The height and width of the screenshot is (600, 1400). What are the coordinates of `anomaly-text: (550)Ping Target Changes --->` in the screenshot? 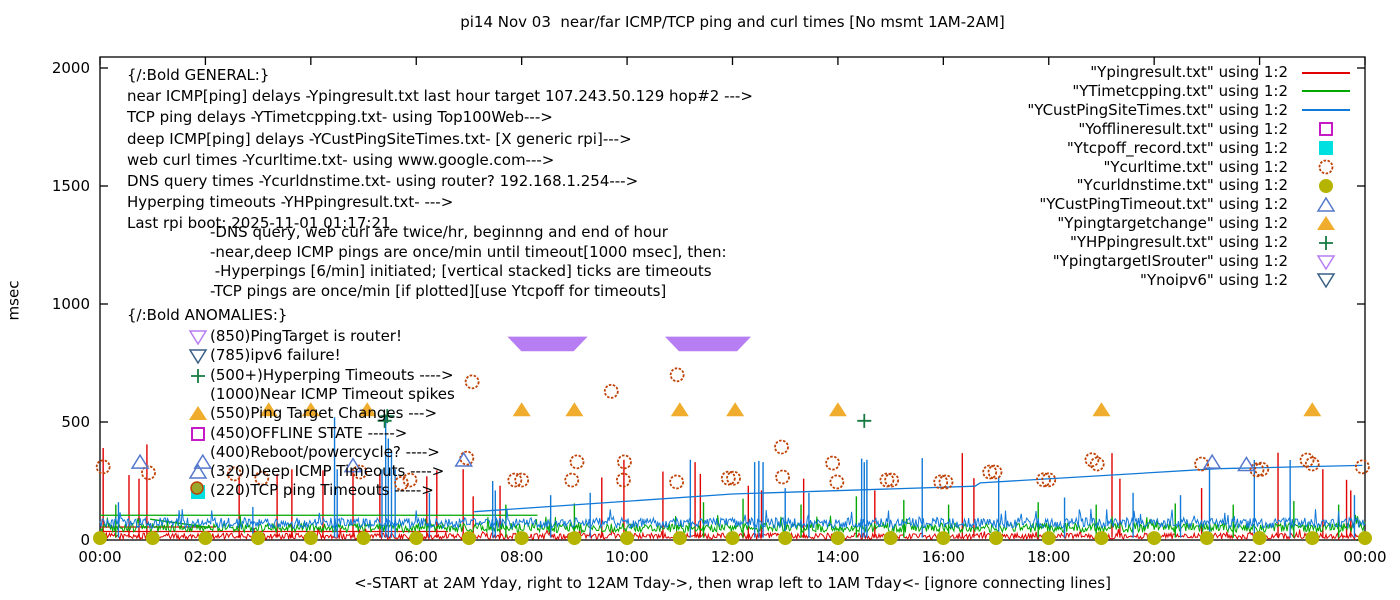 It's located at (324, 413).